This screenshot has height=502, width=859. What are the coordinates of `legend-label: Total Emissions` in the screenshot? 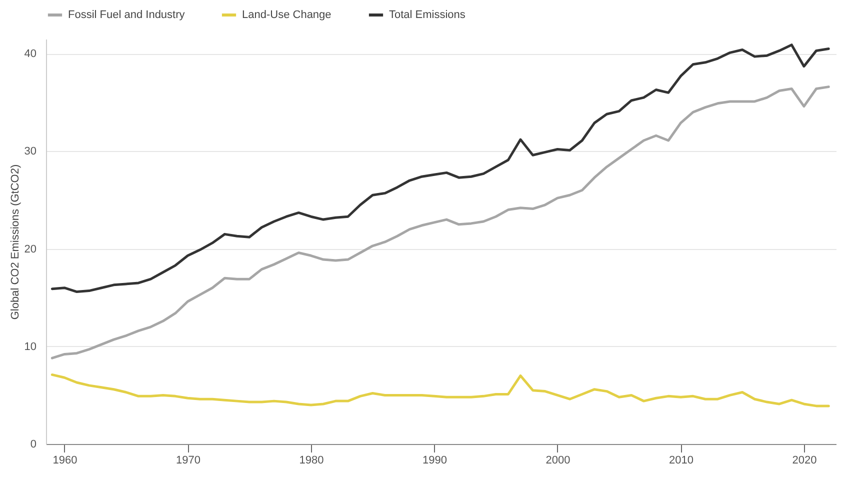 It's located at (427, 15).